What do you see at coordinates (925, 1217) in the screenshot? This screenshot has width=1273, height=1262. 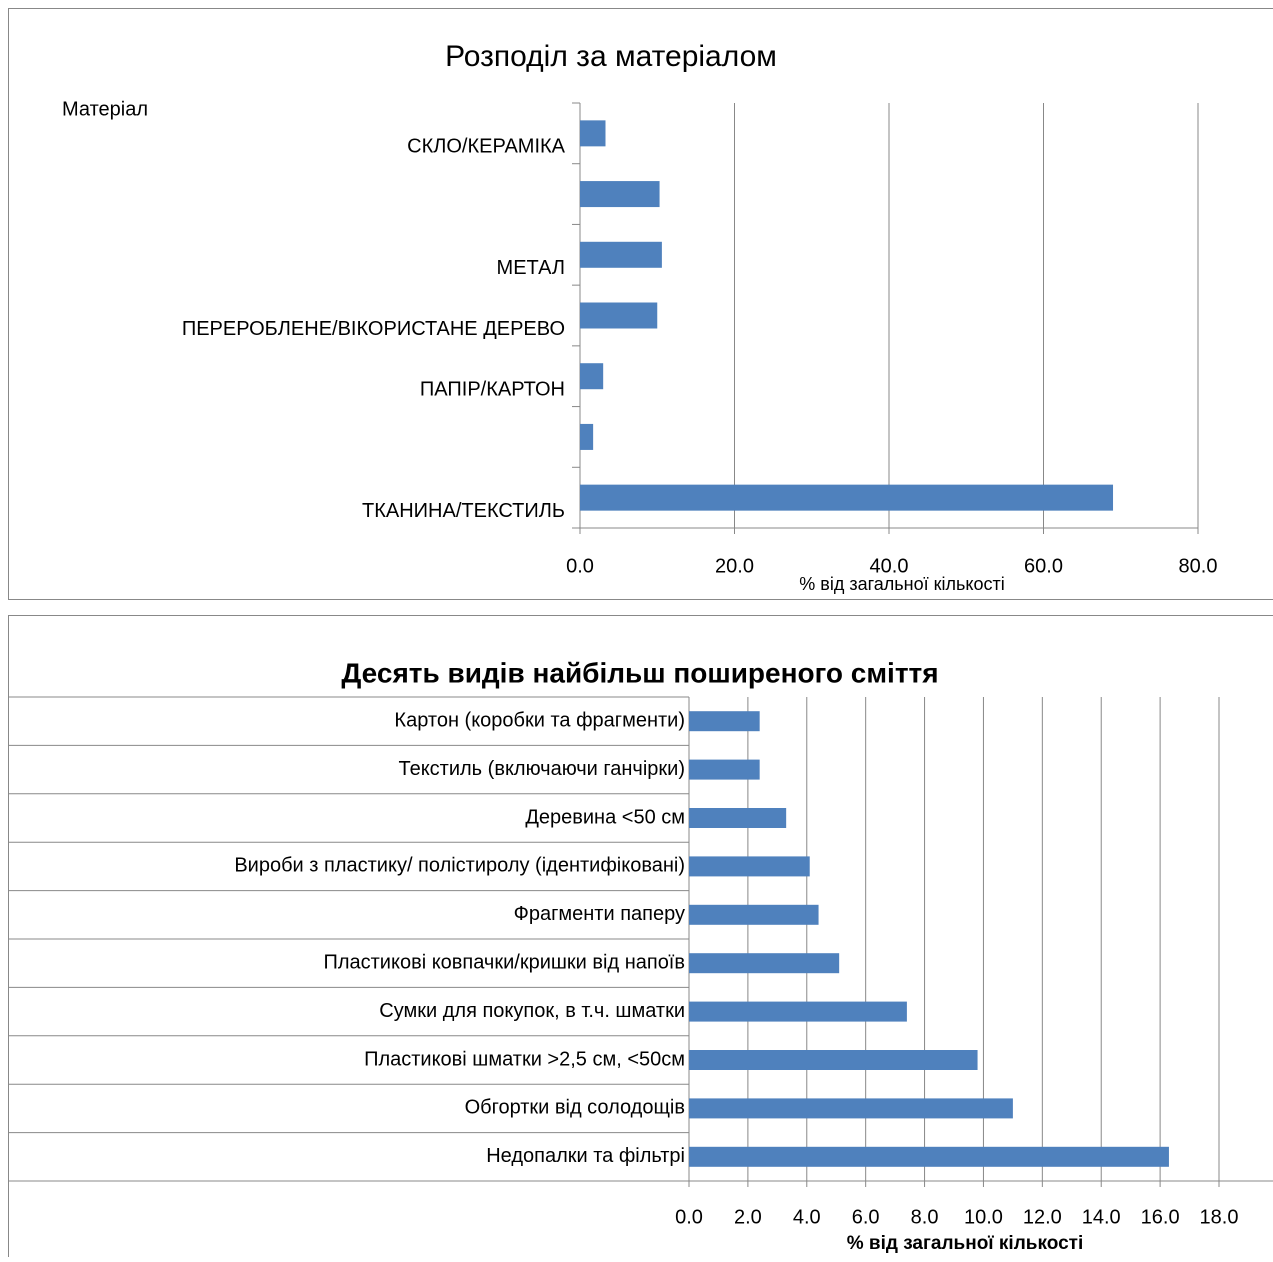 I see `x-tick-label: 8.0` at bounding box center [925, 1217].